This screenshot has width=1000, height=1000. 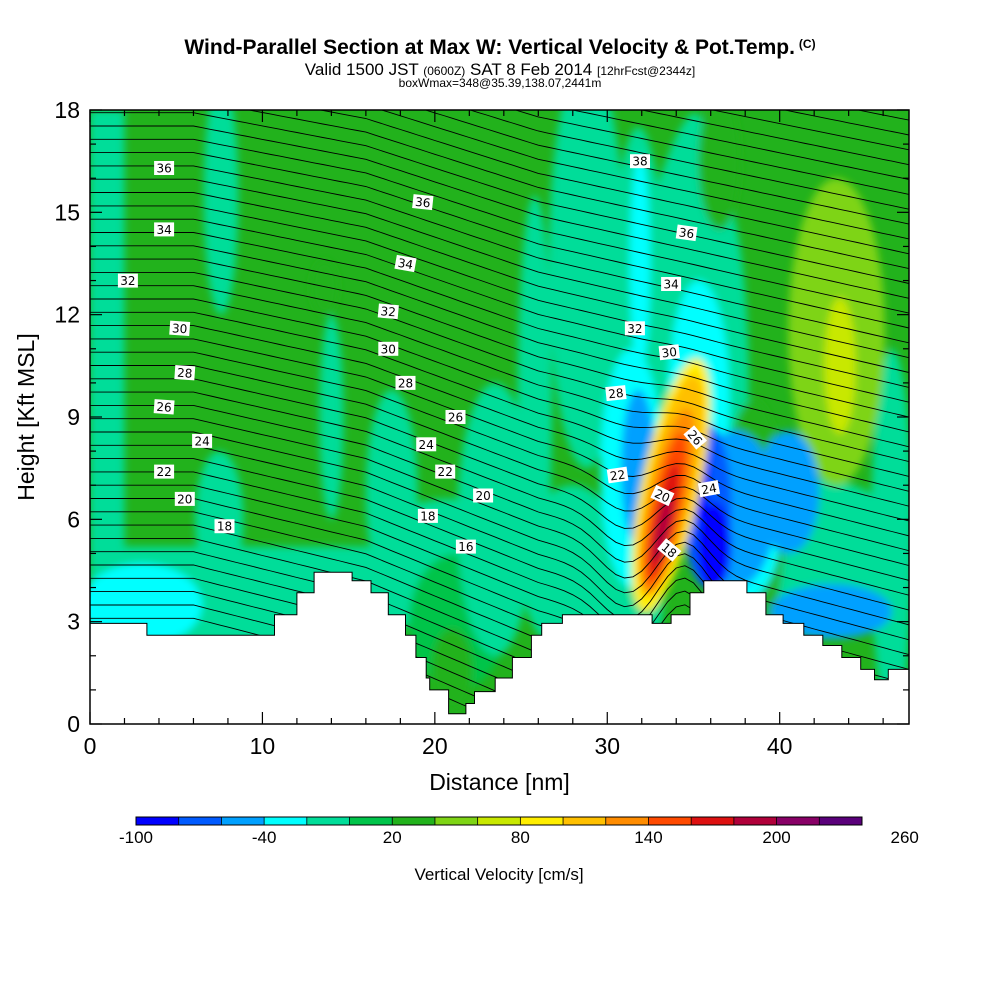 What do you see at coordinates (73, 417) in the screenshot?
I see `y-tick-label: 9` at bounding box center [73, 417].